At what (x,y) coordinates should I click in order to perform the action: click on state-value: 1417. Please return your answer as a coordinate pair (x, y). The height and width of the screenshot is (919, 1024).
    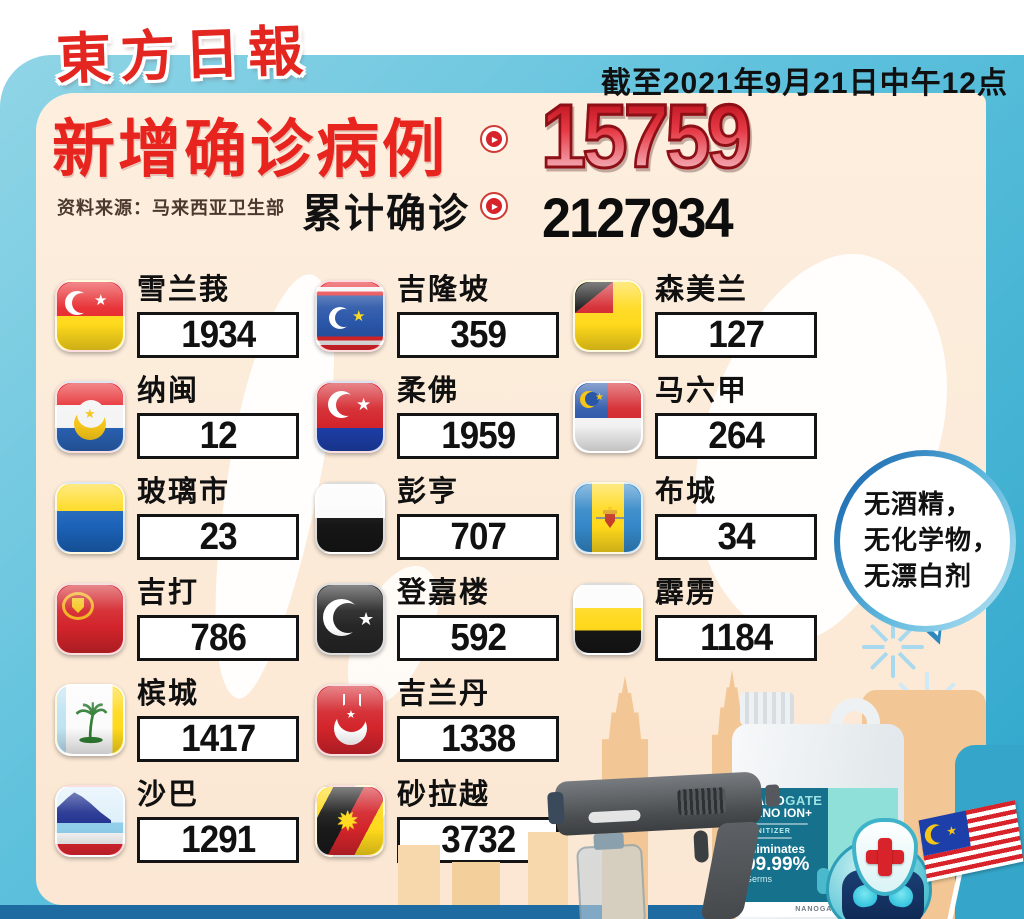
    Looking at the image, I should click on (218, 738).